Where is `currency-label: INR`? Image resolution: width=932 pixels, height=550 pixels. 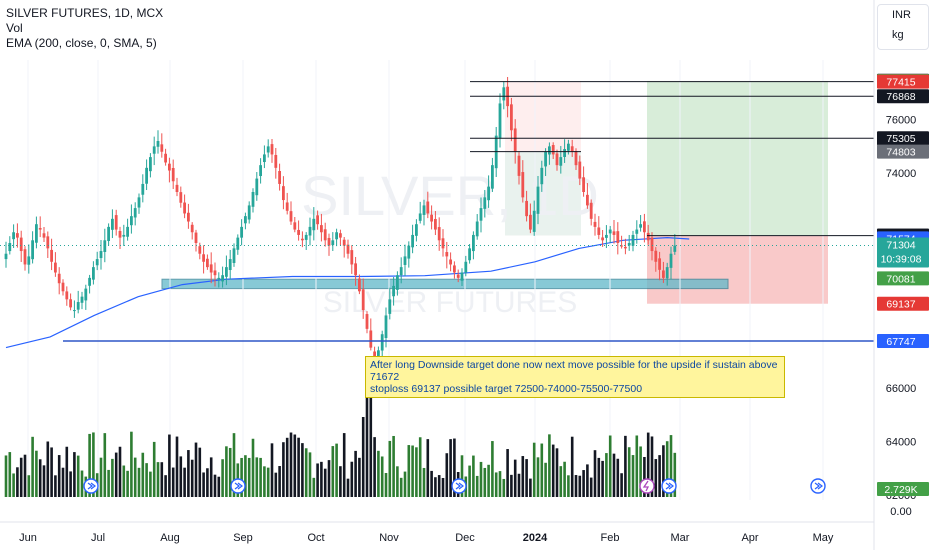 currency-label: INR is located at coordinates (901, 15).